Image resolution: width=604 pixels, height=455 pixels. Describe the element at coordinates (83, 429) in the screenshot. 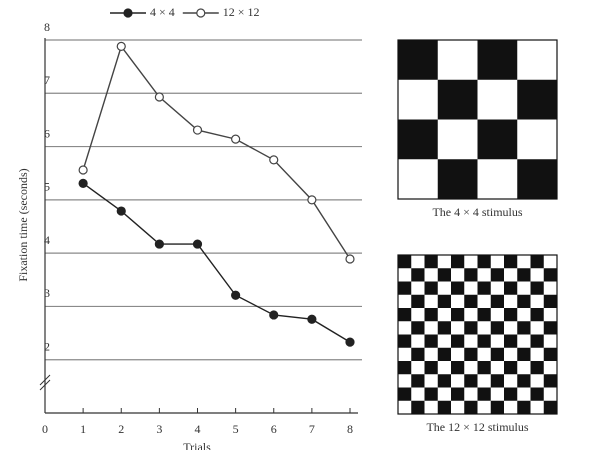

I see `x-tick-label: 1` at that location.